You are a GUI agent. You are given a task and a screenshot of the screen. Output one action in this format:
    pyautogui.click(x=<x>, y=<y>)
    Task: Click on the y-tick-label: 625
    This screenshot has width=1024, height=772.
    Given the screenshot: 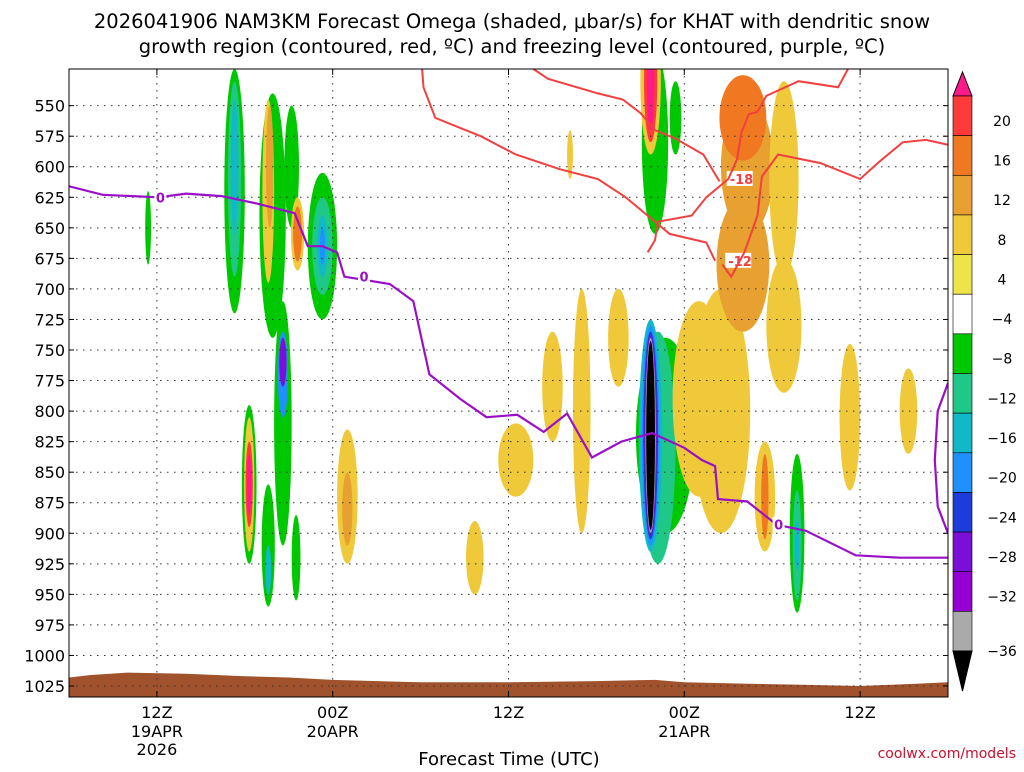 What is the action you would take?
    pyautogui.click(x=49, y=197)
    